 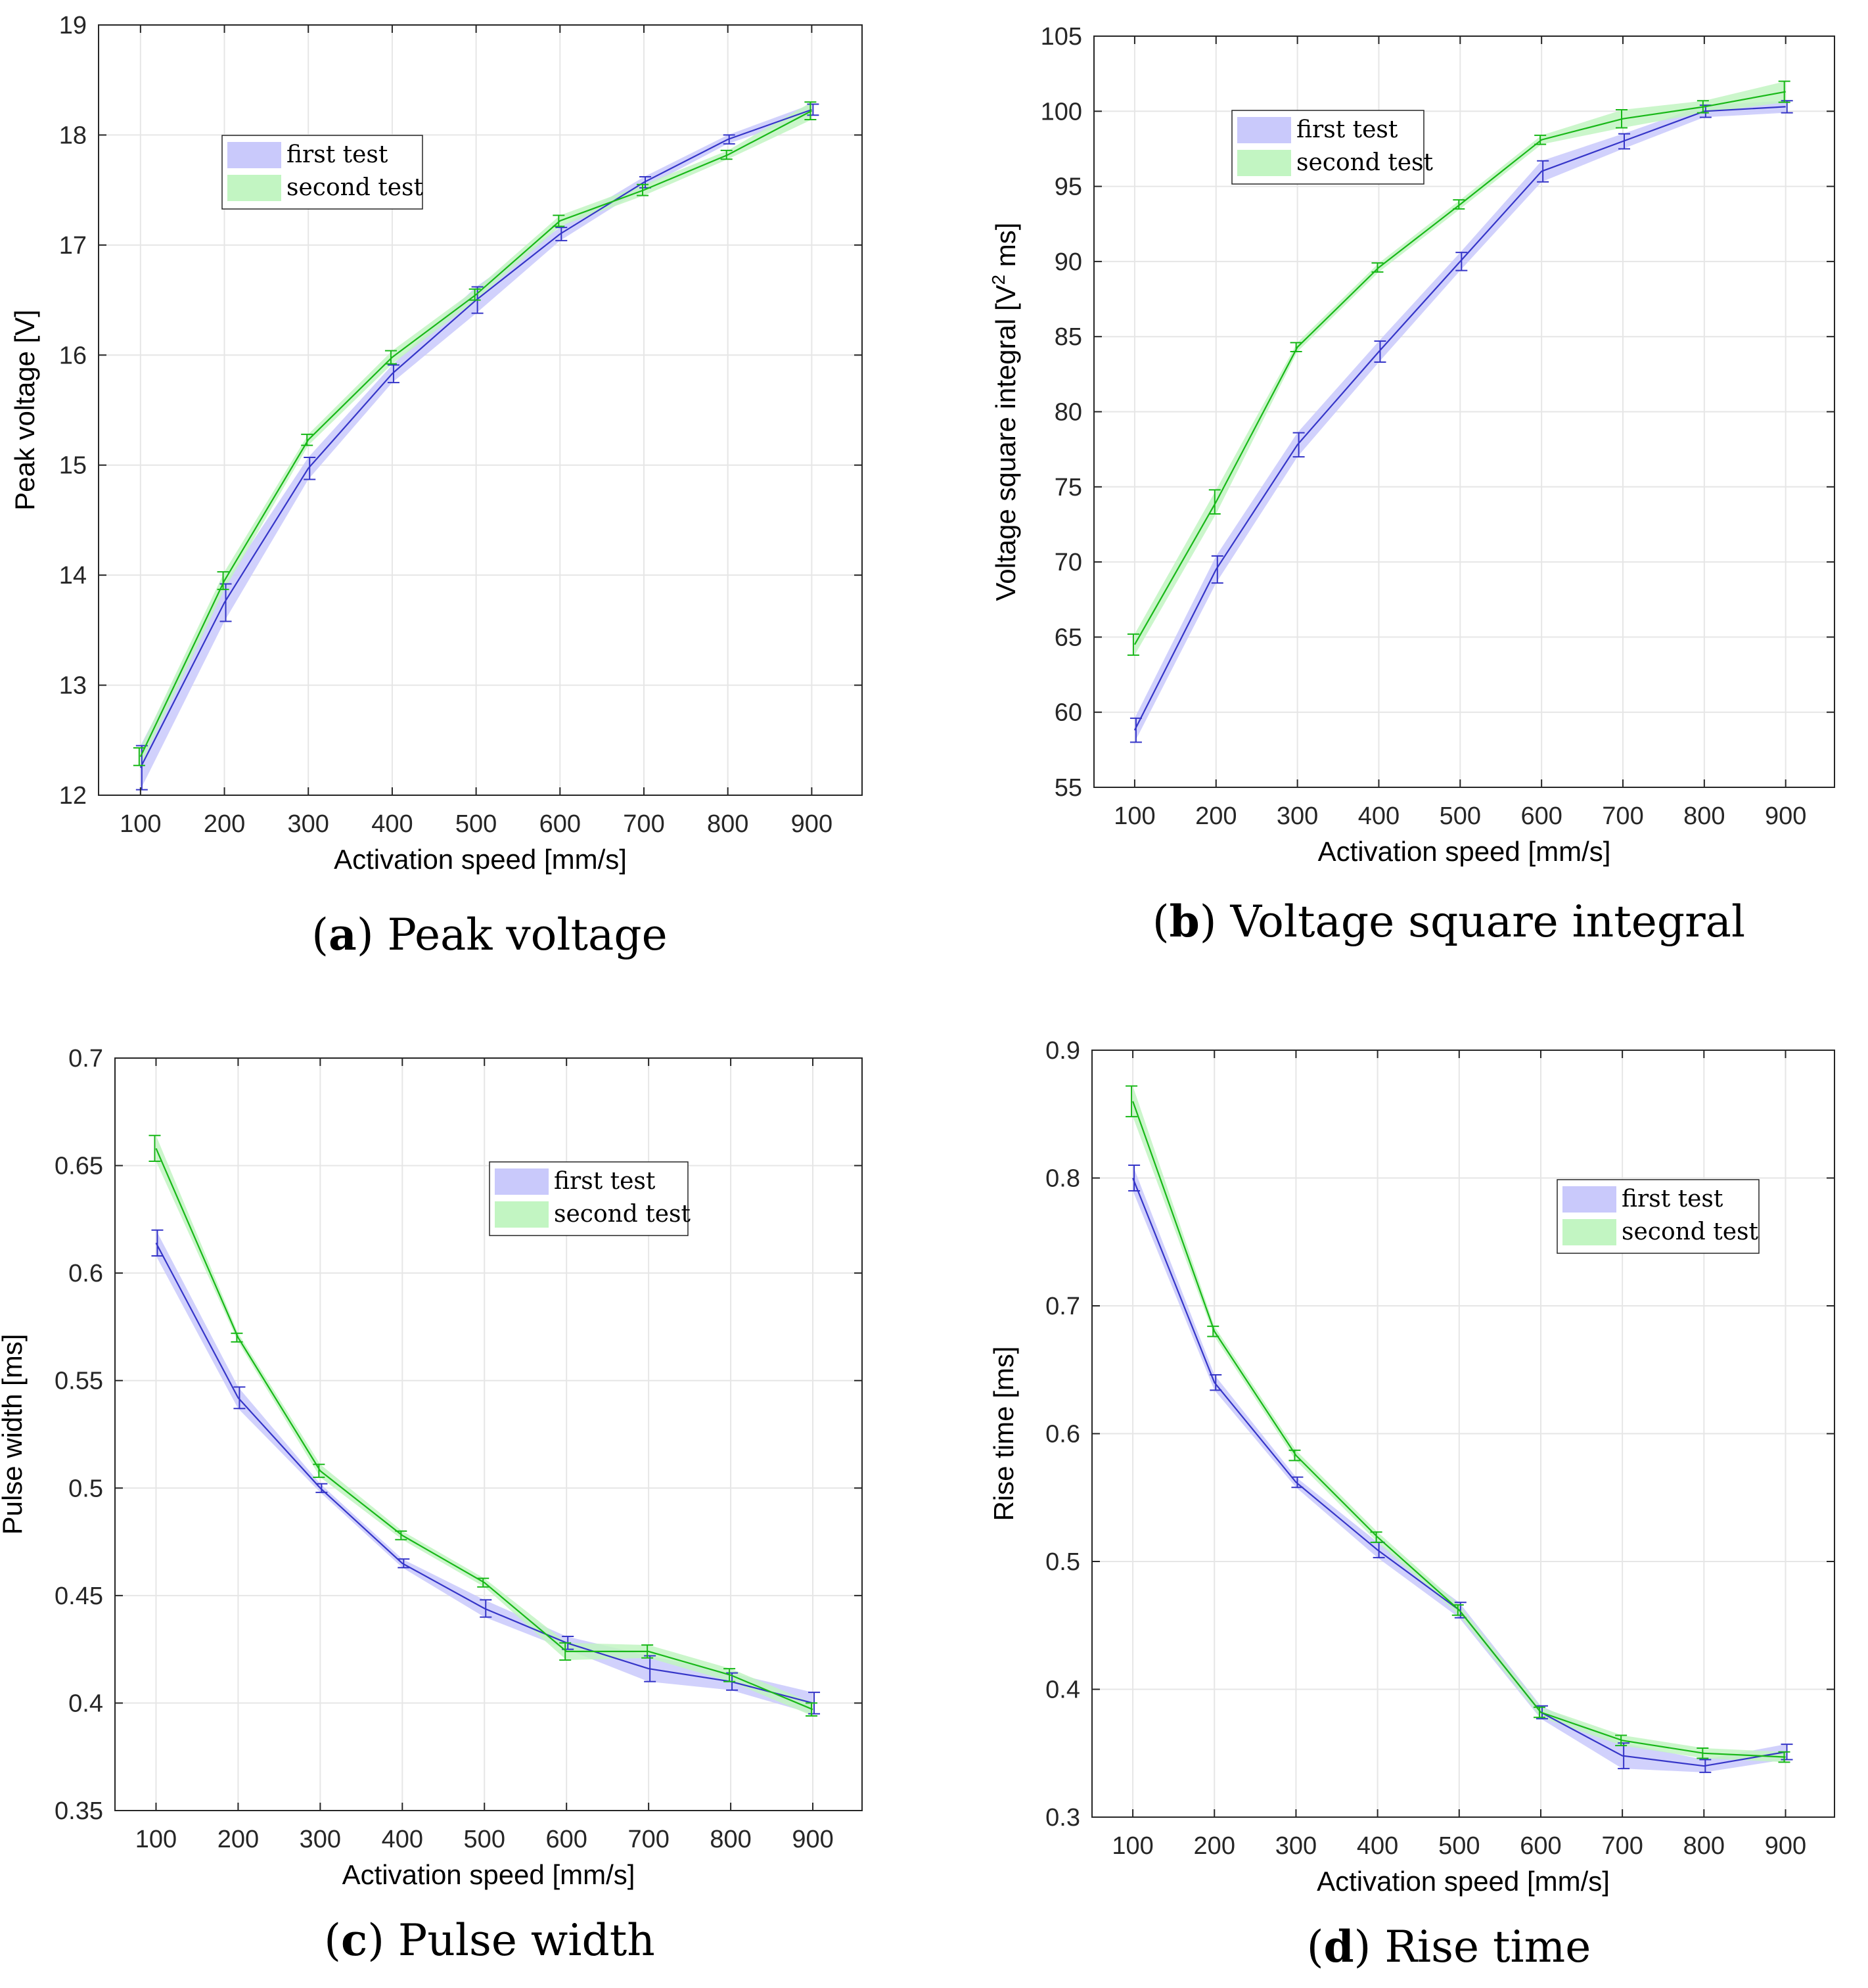 I want to click on series-line-first-test, so click(x=1459, y=418).